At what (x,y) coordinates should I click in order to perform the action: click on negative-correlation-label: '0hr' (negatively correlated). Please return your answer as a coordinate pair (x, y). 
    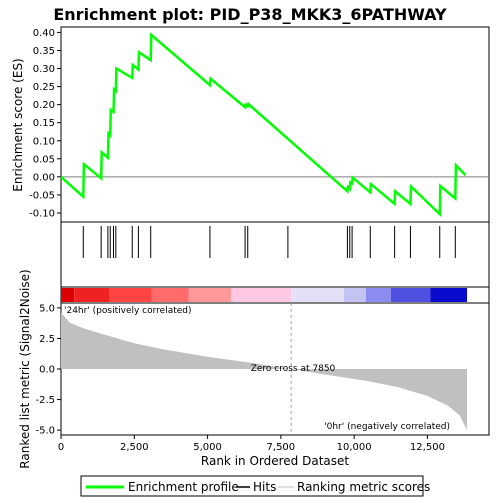
    Looking at the image, I should click on (387, 427).